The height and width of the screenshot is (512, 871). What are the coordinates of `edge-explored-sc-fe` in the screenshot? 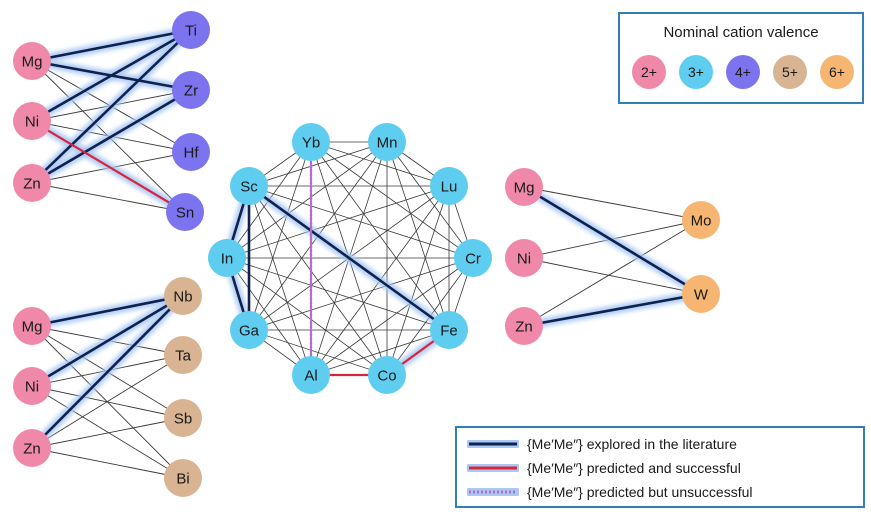 It's located at (349, 258).